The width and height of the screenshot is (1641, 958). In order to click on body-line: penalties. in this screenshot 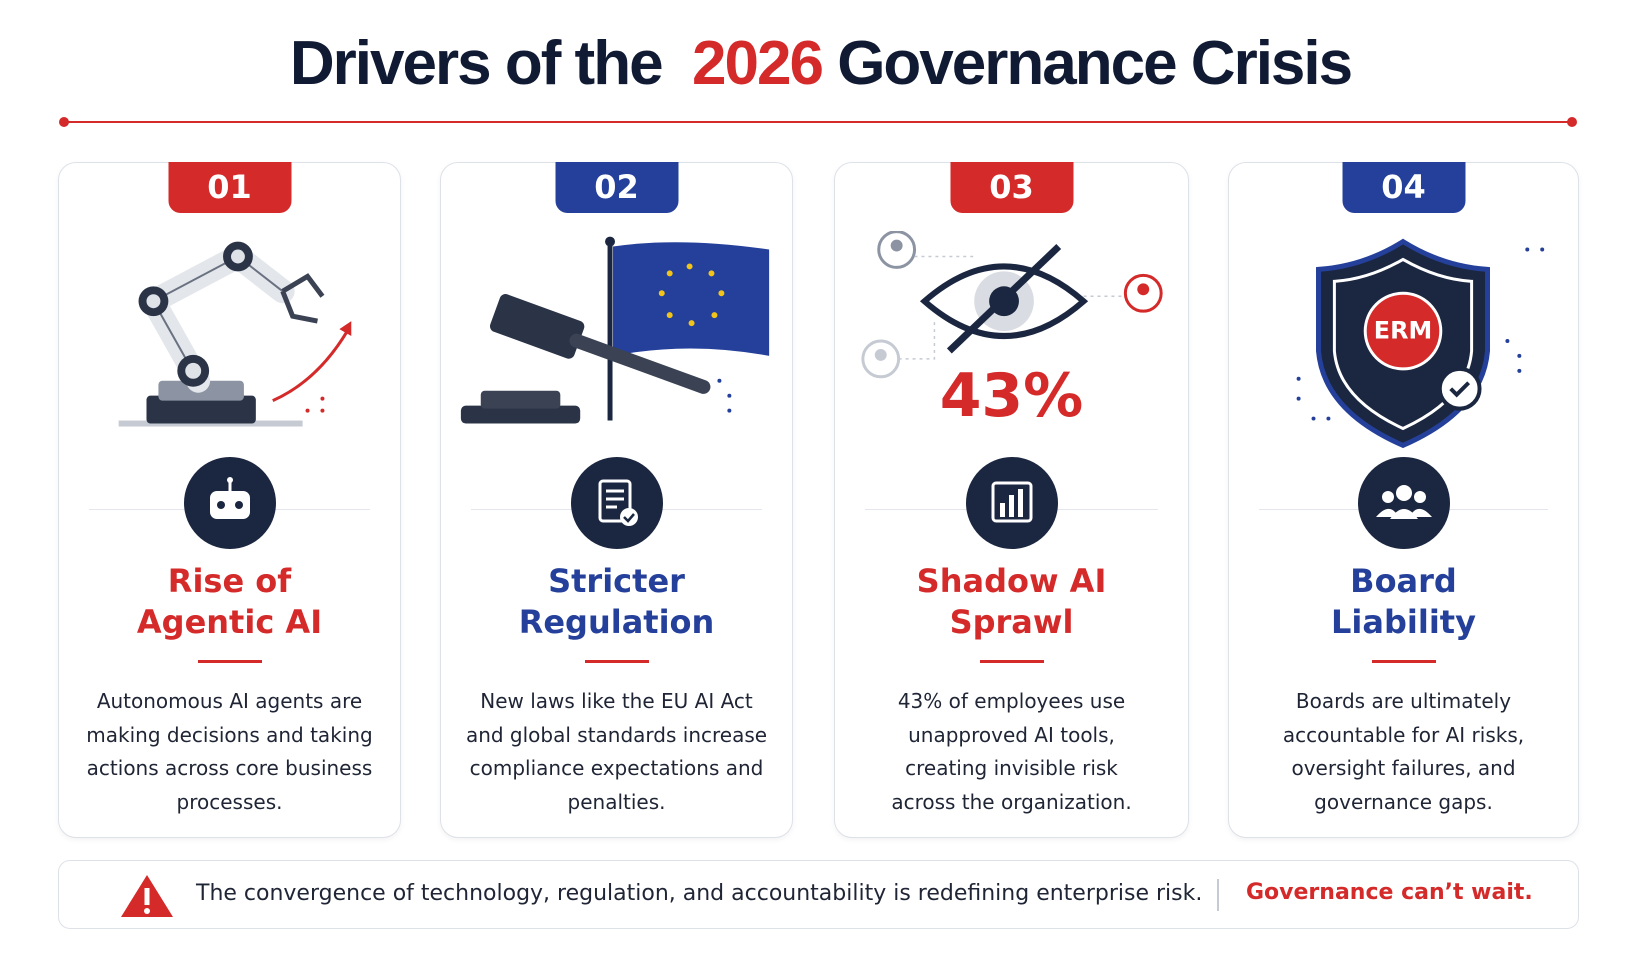, I will do `click(616, 801)`.